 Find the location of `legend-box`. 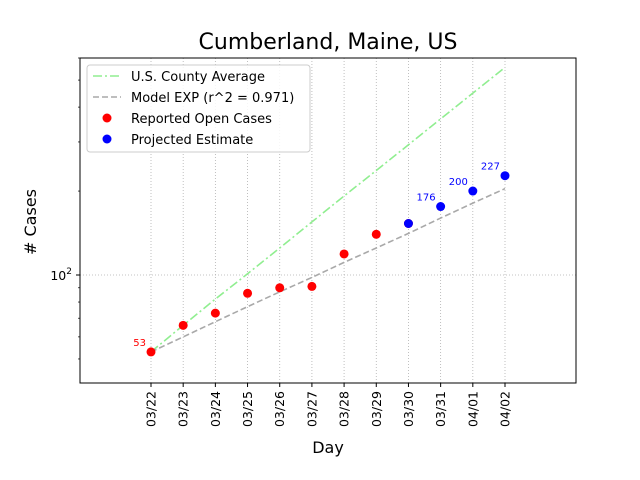

legend-box is located at coordinates (198, 108).